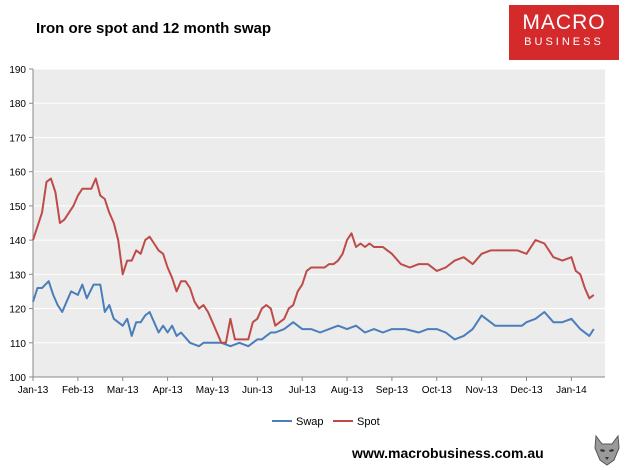  What do you see at coordinates (437, 390) in the screenshot?
I see `x-tick-label: Oct-13` at bounding box center [437, 390].